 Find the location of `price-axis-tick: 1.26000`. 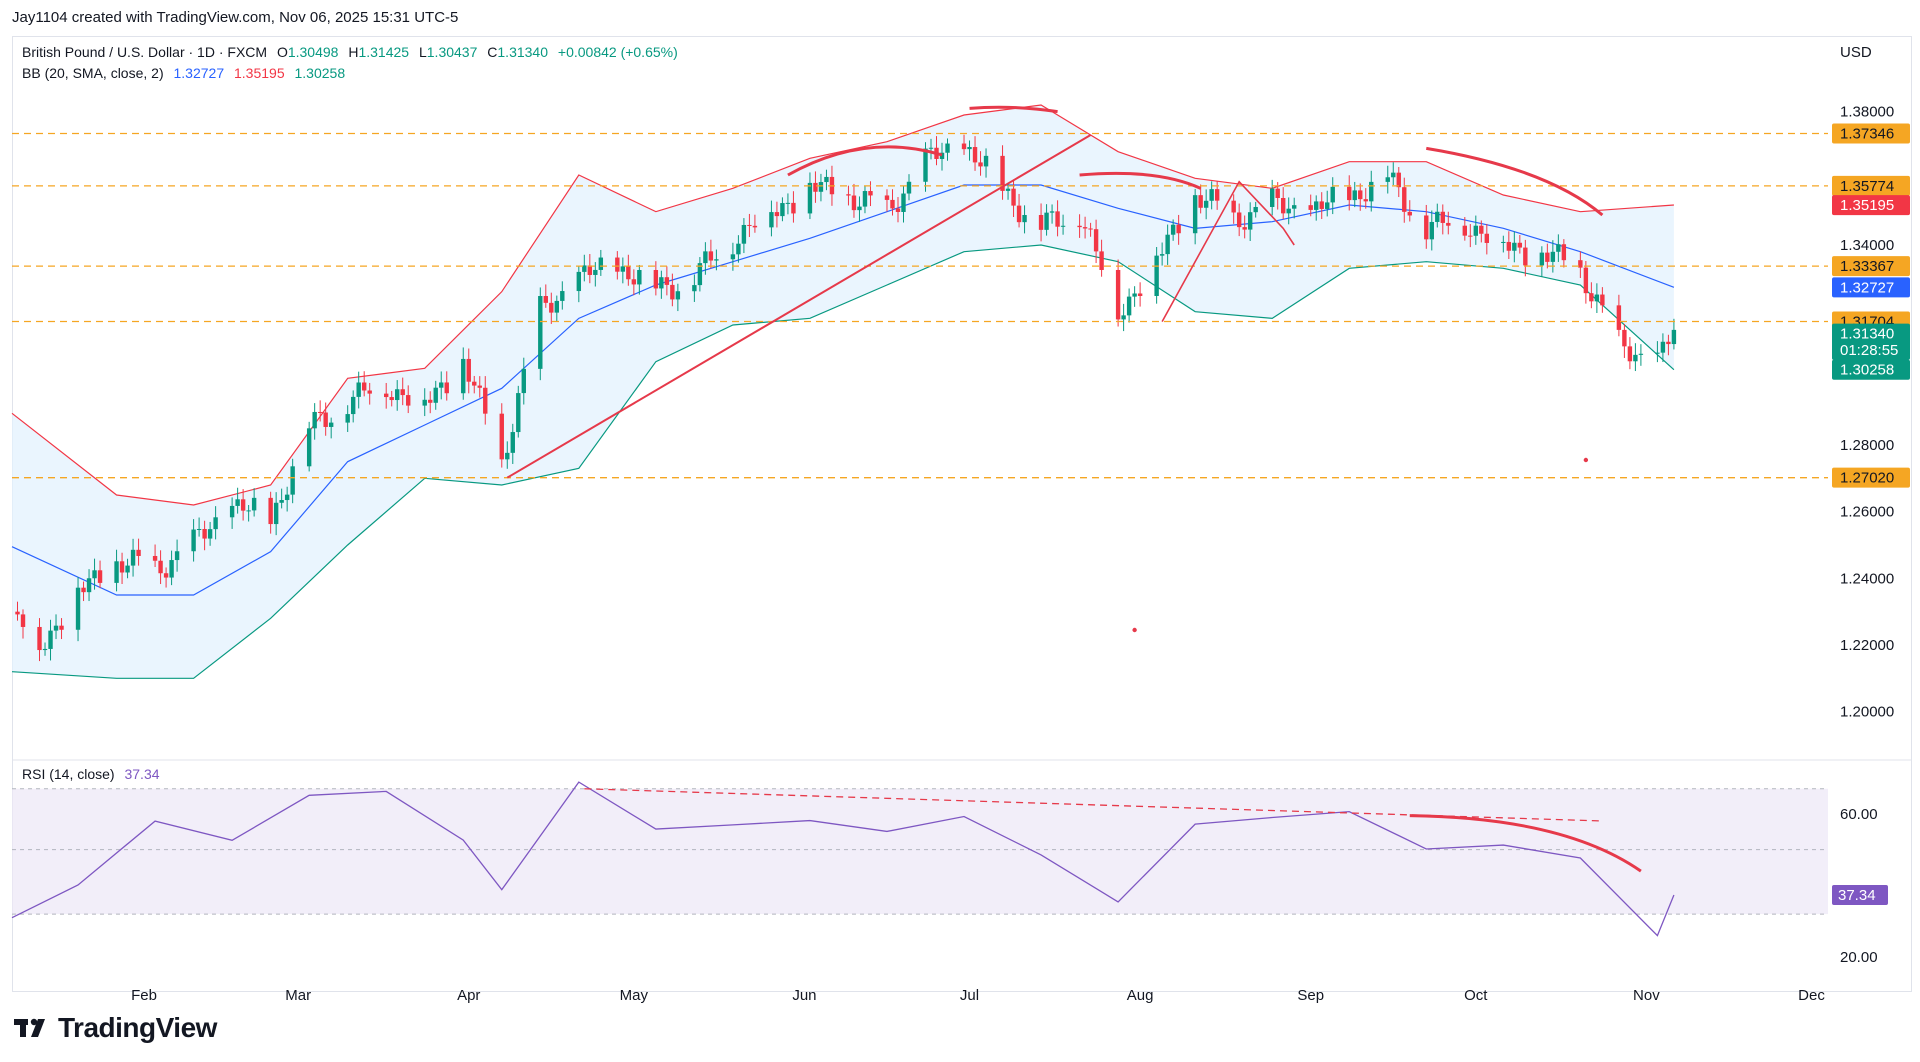

price-axis-tick: 1.26000 is located at coordinates (1867, 512).